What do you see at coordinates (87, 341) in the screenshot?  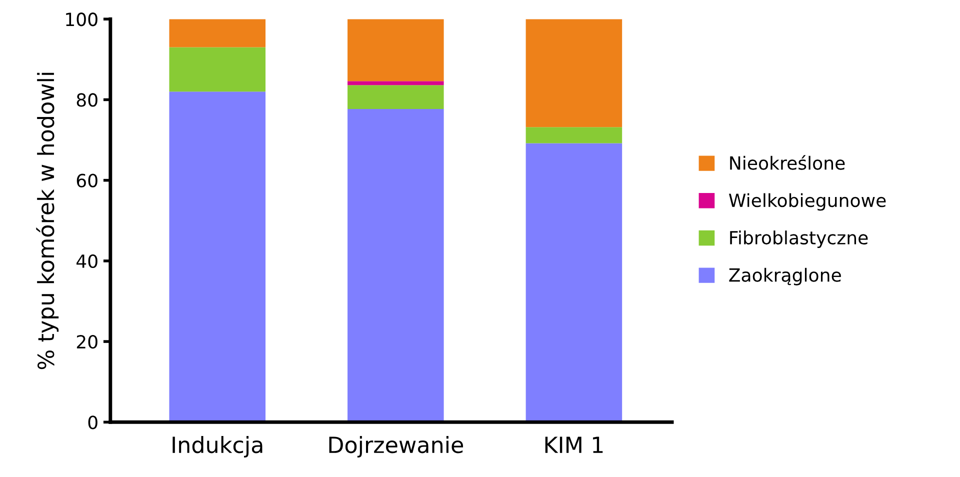 I see `y-tick-label: 20` at bounding box center [87, 341].